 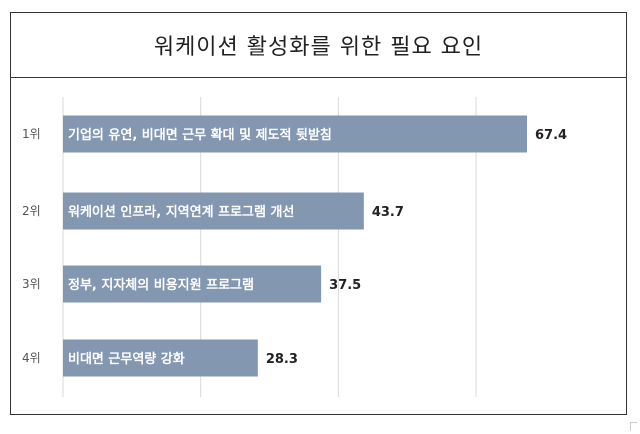 What do you see at coordinates (31, 134) in the screenshot?
I see `category-label: 1위` at bounding box center [31, 134].